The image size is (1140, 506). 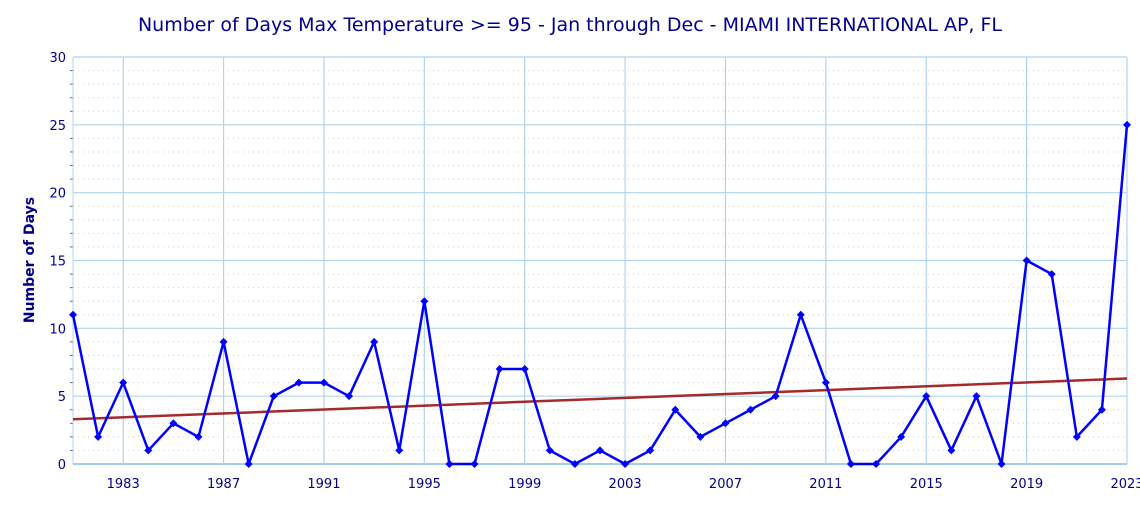 What do you see at coordinates (524, 369) in the screenshot?
I see `data-point-1999` at bounding box center [524, 369].